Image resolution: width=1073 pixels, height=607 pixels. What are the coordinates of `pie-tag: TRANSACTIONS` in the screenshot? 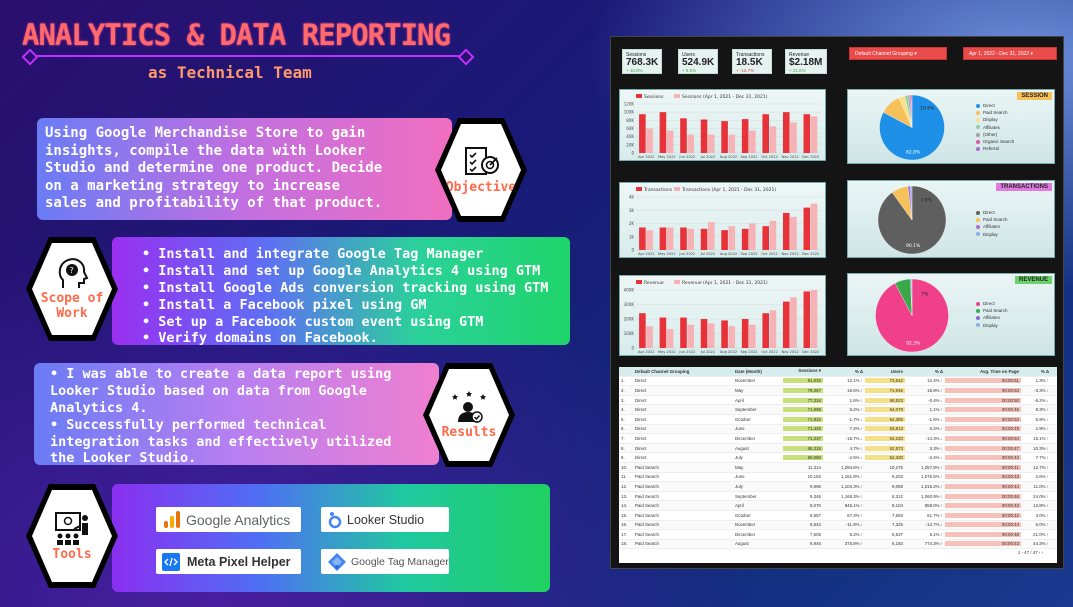 It's located at (1024, 187).